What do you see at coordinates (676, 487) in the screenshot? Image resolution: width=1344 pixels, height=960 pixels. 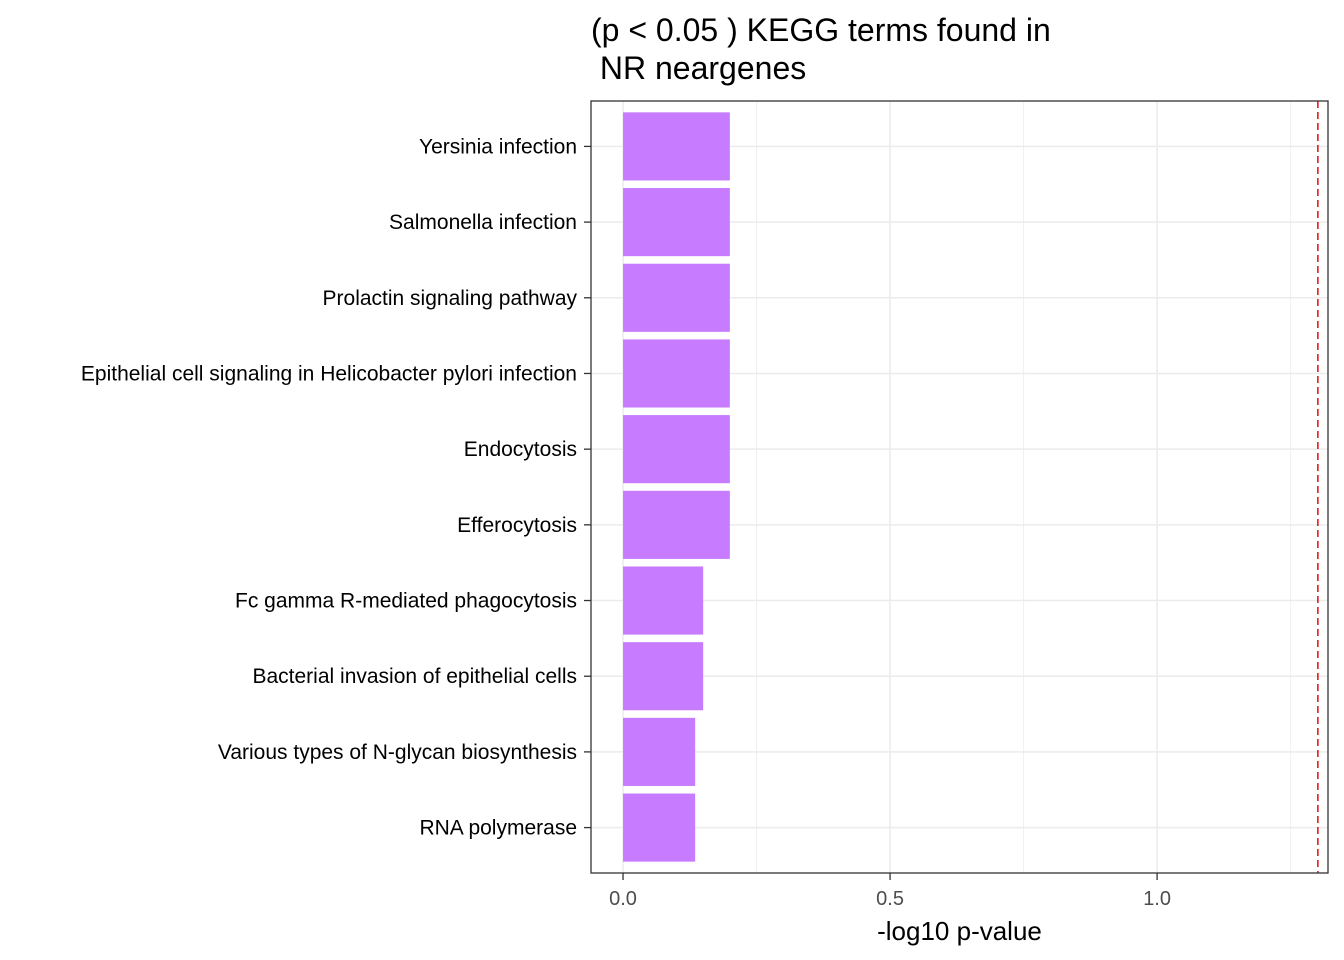 I see `bars` at bounding box center [676, 487].